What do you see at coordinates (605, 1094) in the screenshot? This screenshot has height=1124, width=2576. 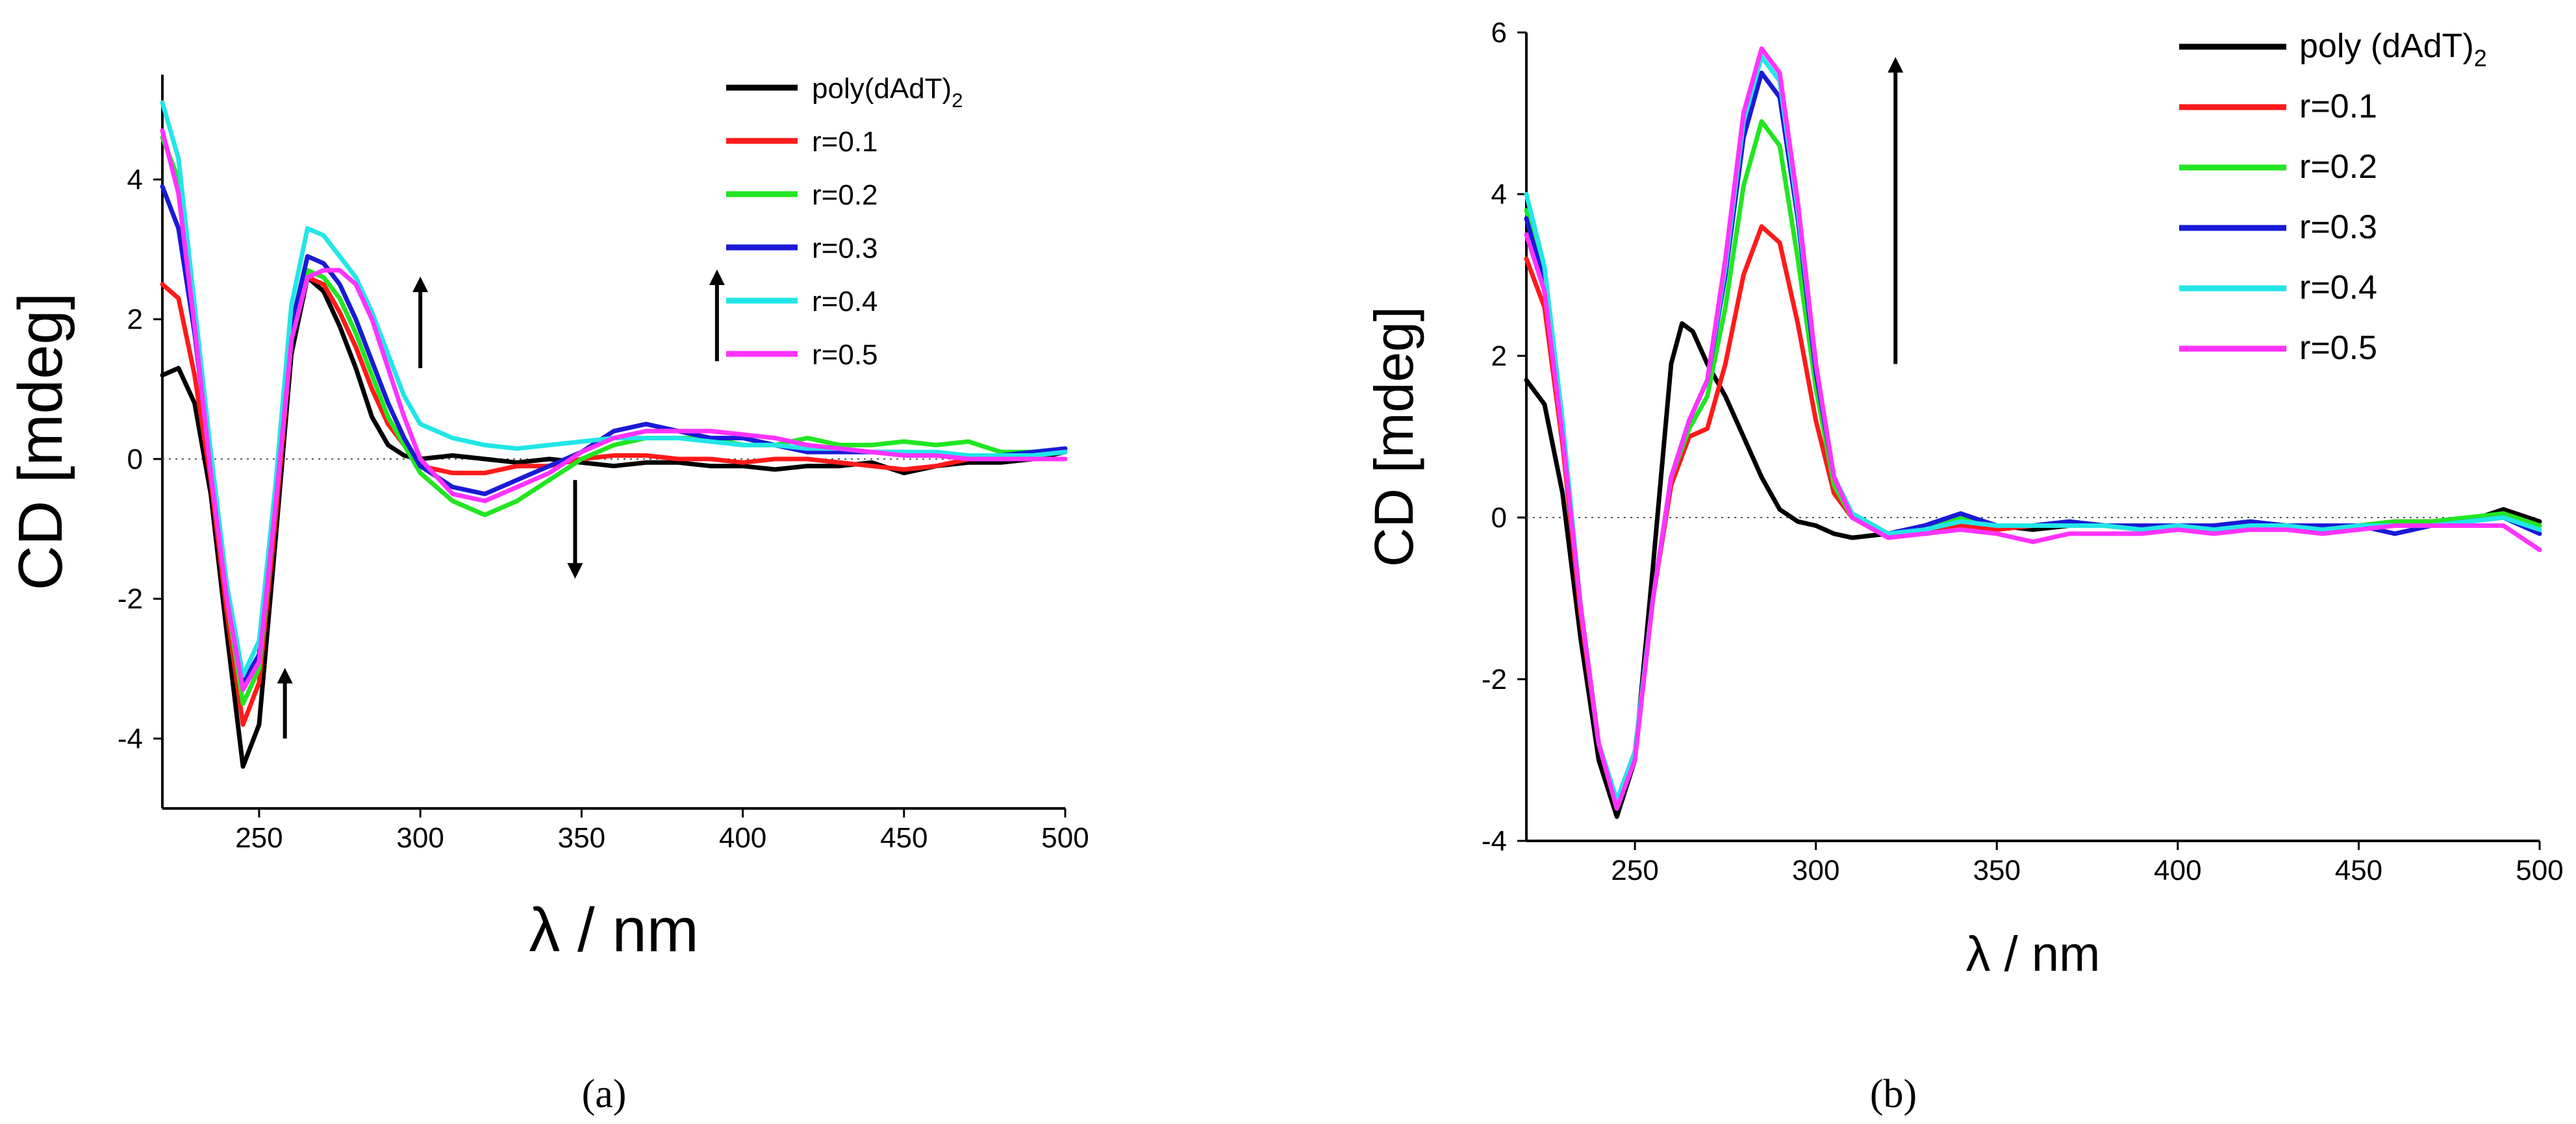 I see `caption-a: (a)` at bounding box center [605, 1094].